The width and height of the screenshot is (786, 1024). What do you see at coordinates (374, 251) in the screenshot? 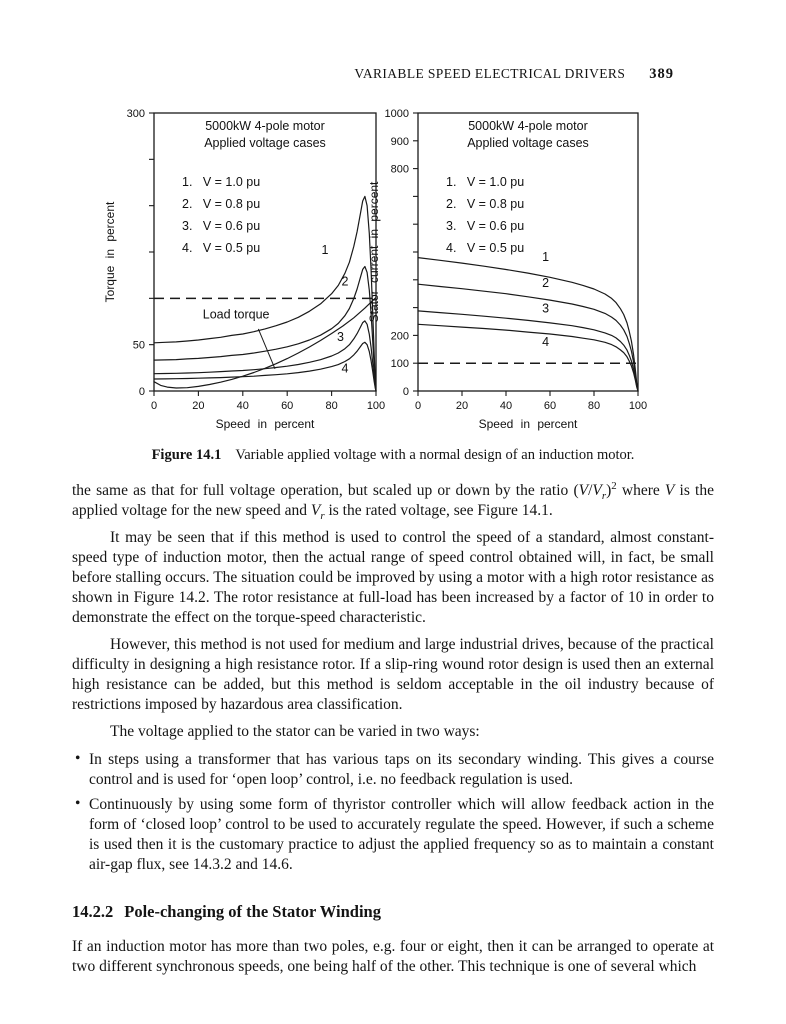
I see `svg-text: Stator current in percent` at bounding box center [374, 251].